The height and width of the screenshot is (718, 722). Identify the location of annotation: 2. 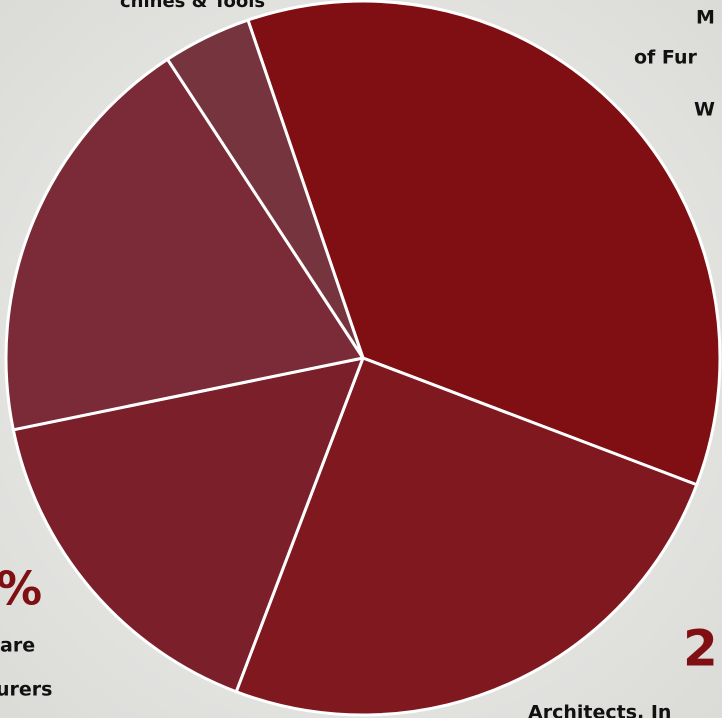
(700, 649).